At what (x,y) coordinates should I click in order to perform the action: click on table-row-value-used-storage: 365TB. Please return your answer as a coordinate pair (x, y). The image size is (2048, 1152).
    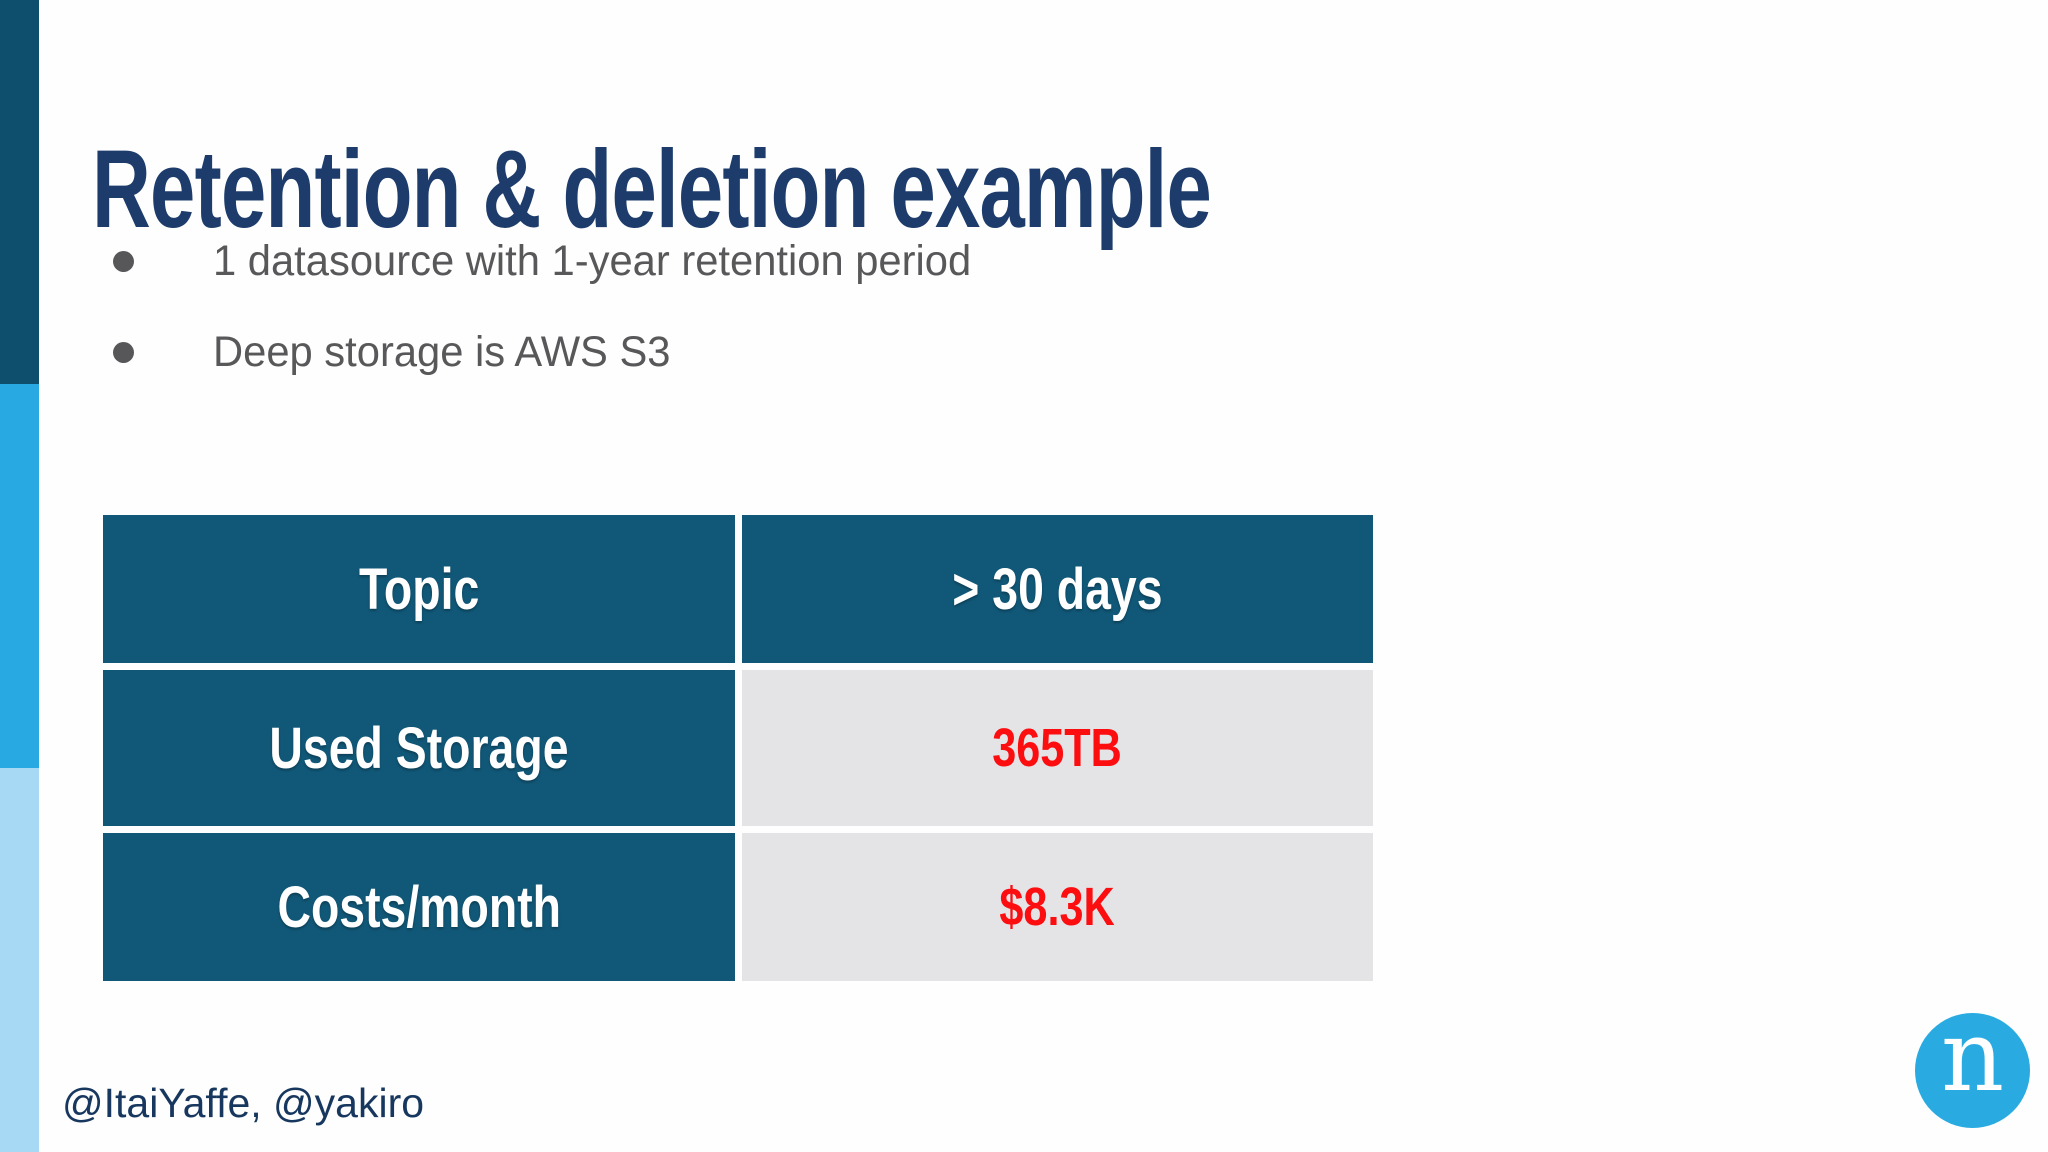
    Looking at the image, I should click on (1057, 748).